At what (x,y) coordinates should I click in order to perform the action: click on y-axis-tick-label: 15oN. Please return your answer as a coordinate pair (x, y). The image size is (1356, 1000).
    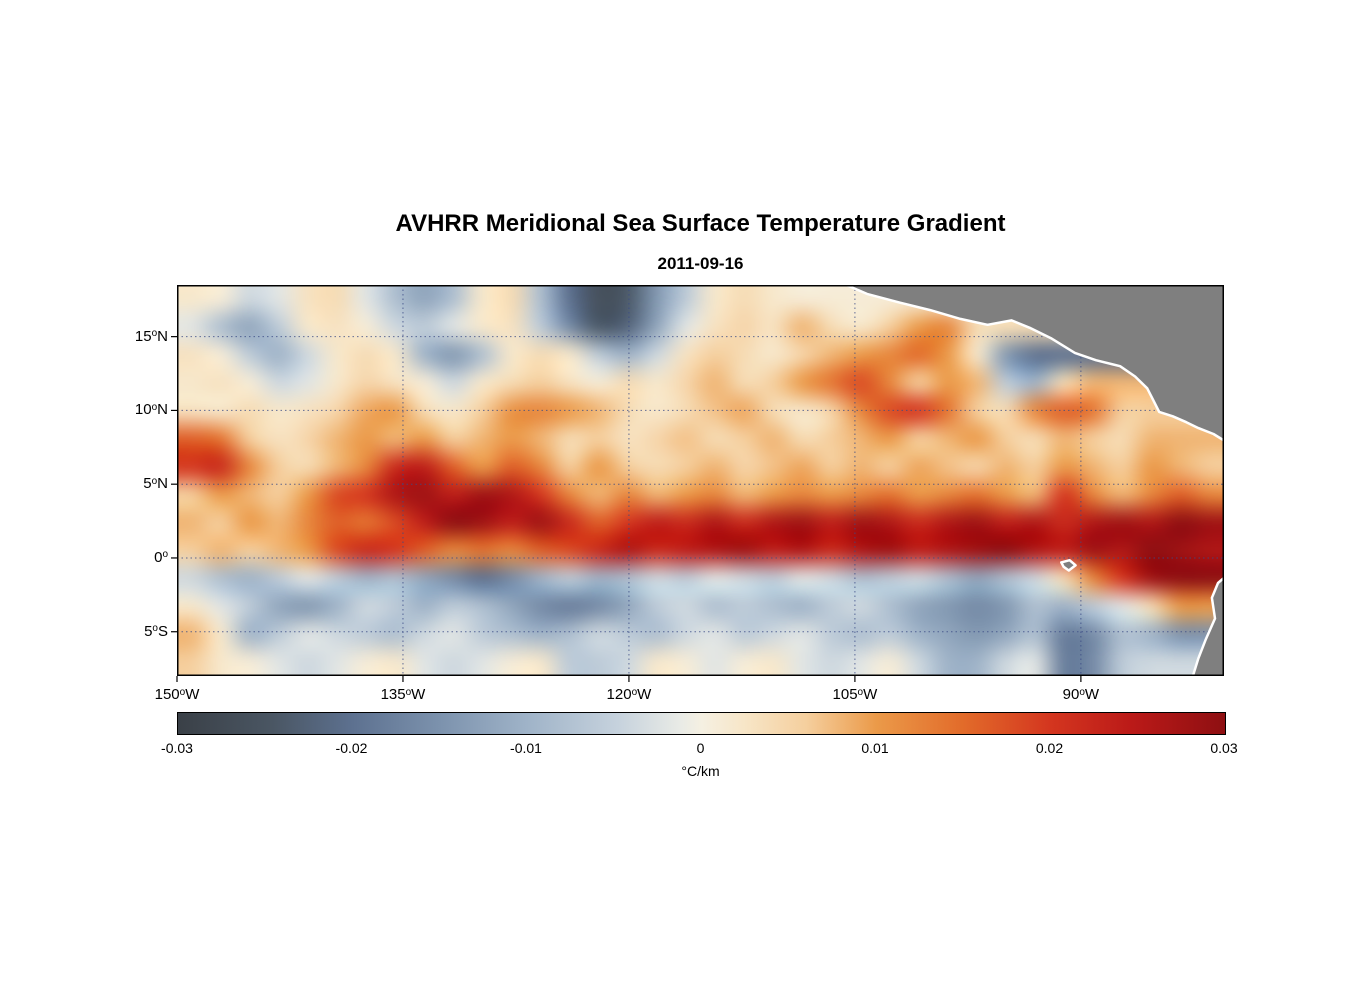
    Looking at the image, I should click on (151, 336).